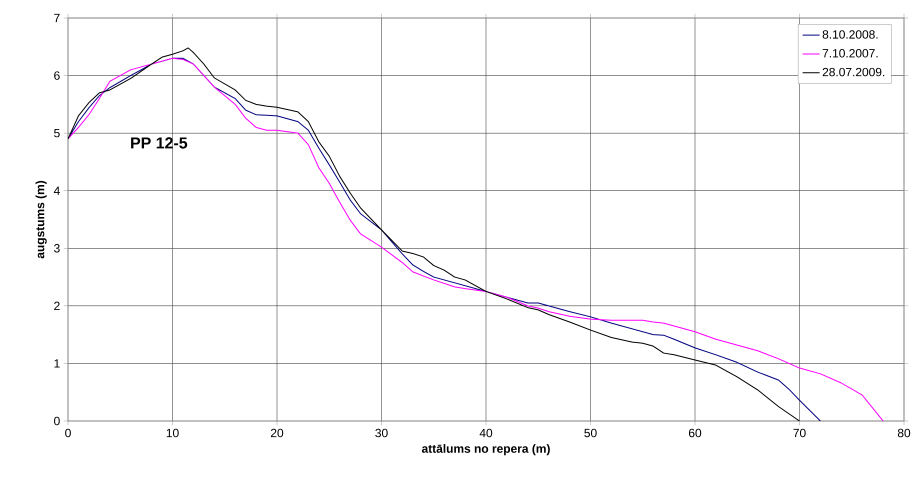 This screenshot has width=918, height=489. Describe the element at coordinates (486, 433) in the screenshot. I see `x-tick-label: 40` at that location.